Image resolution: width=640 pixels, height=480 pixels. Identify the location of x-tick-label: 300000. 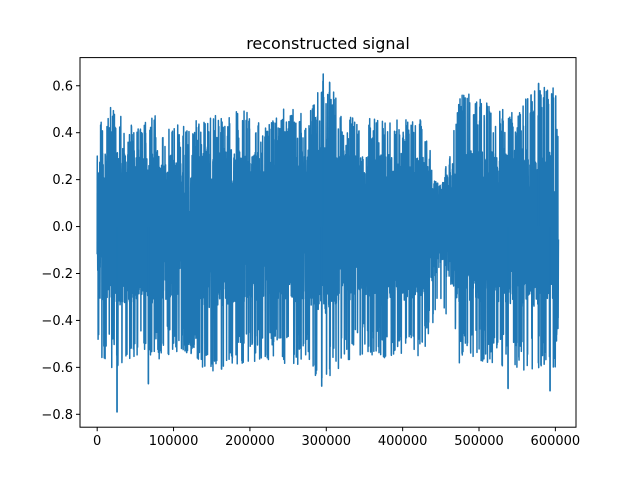
(326, 441).